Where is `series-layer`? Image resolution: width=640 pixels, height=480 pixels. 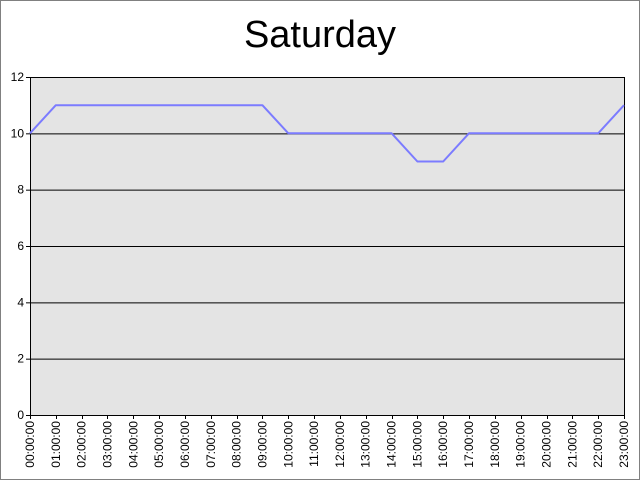
series-layer is located at coordinates (327, 133).